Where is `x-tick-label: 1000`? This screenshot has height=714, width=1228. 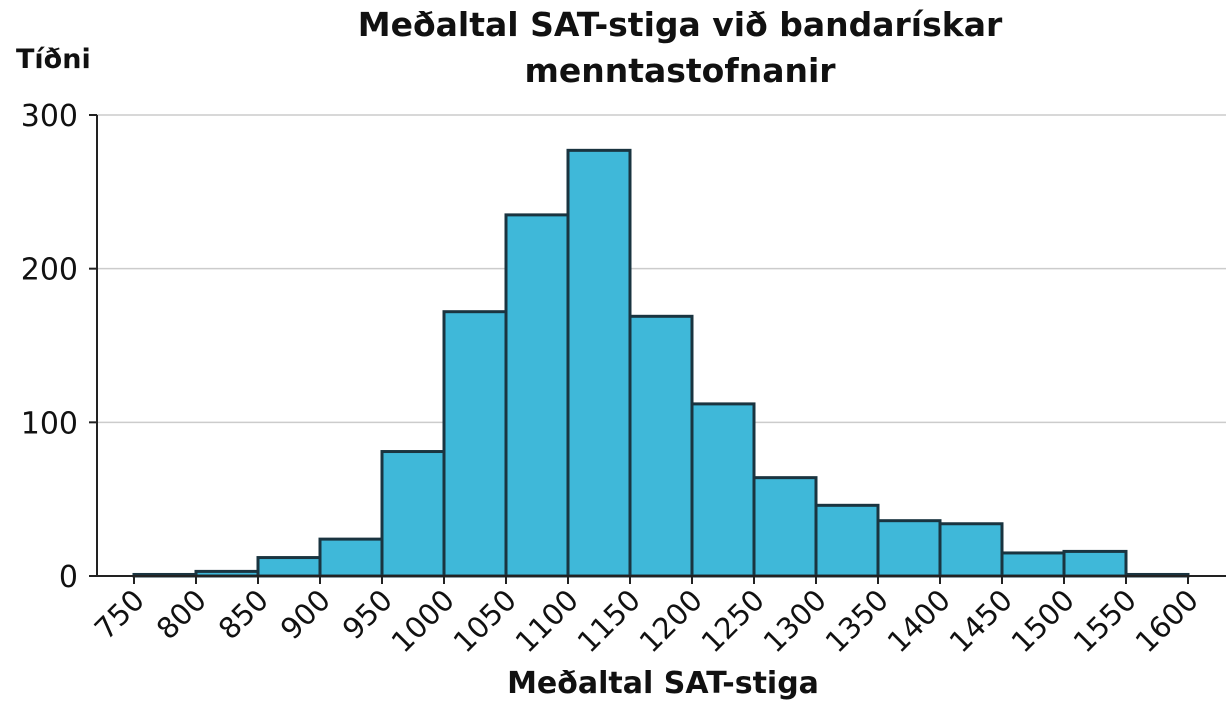
x-tick-label: 1000 is located at coordinates (423, 621).